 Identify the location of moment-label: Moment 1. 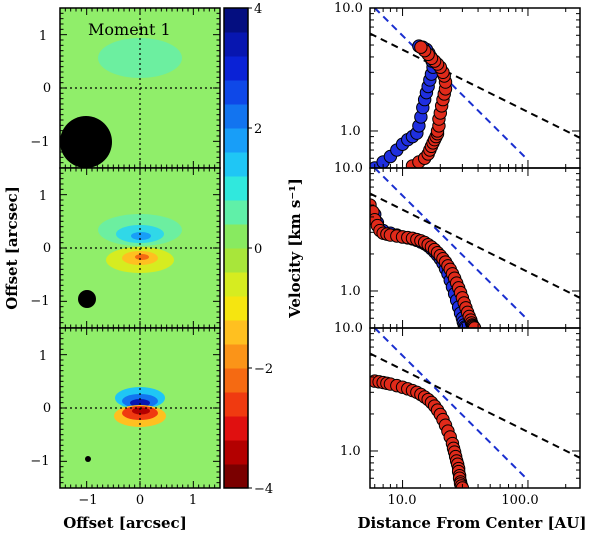
(129, 29).